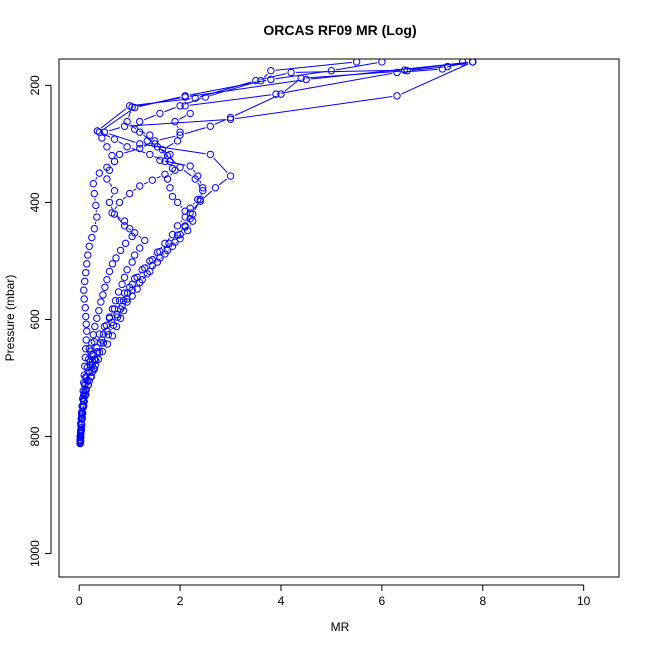 Image resolution: width=650 pixels, height=650 pixels. Describe the element at coordinates (281, 601) in the screenshot. I see `x-tick-label: 4` at that location.